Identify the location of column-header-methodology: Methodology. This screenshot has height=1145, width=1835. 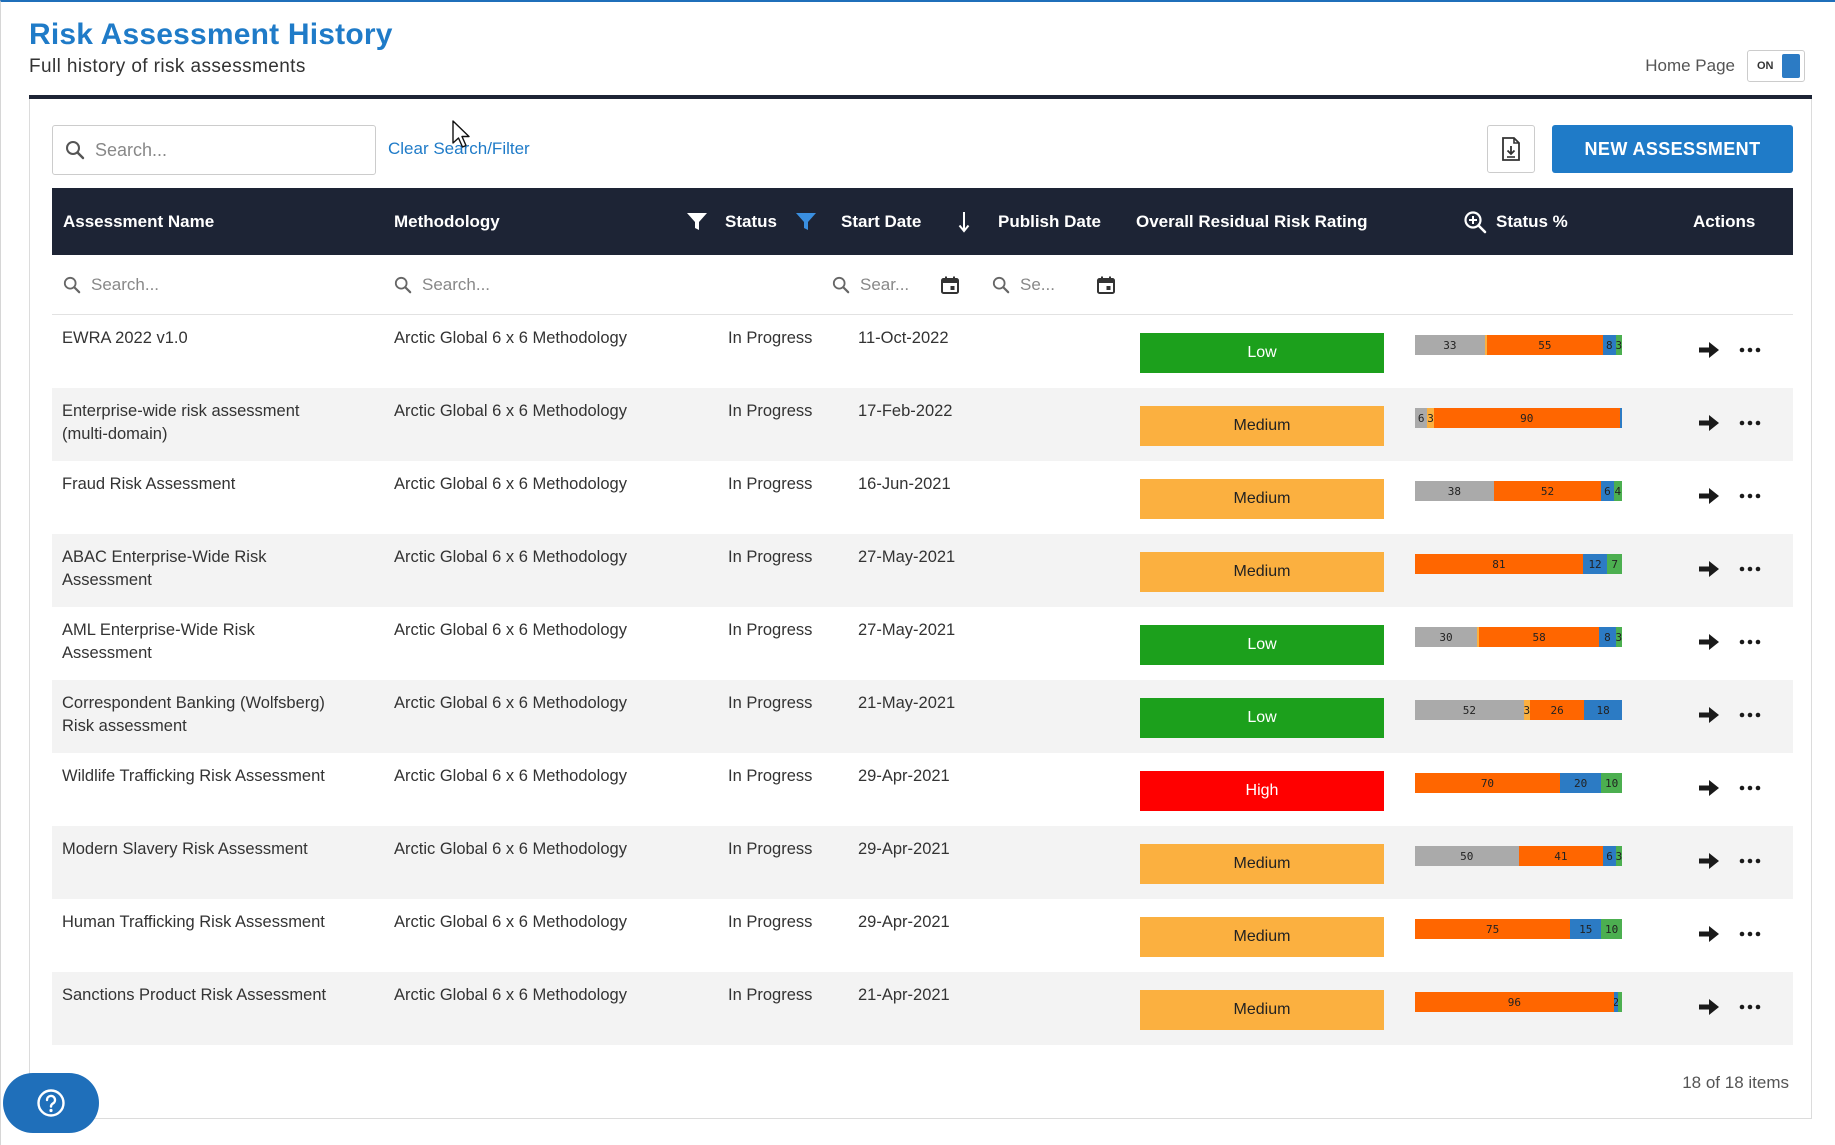
(447, 221).